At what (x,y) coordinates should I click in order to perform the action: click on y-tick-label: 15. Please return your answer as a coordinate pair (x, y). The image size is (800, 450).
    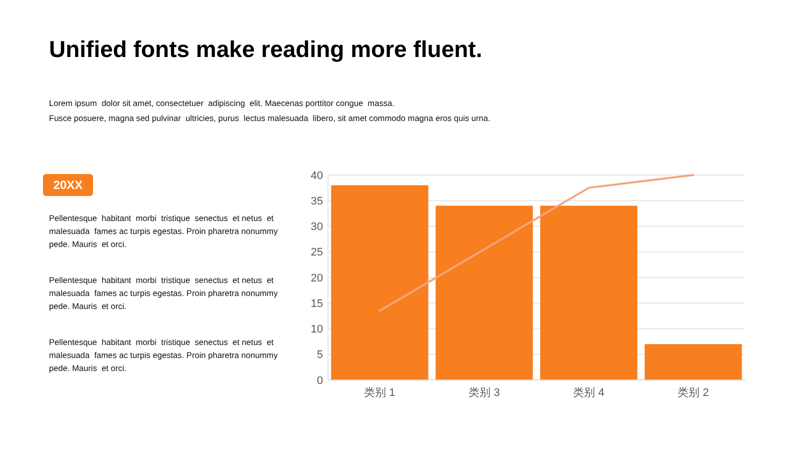
    Looking at the image, I should click on (316, 304).